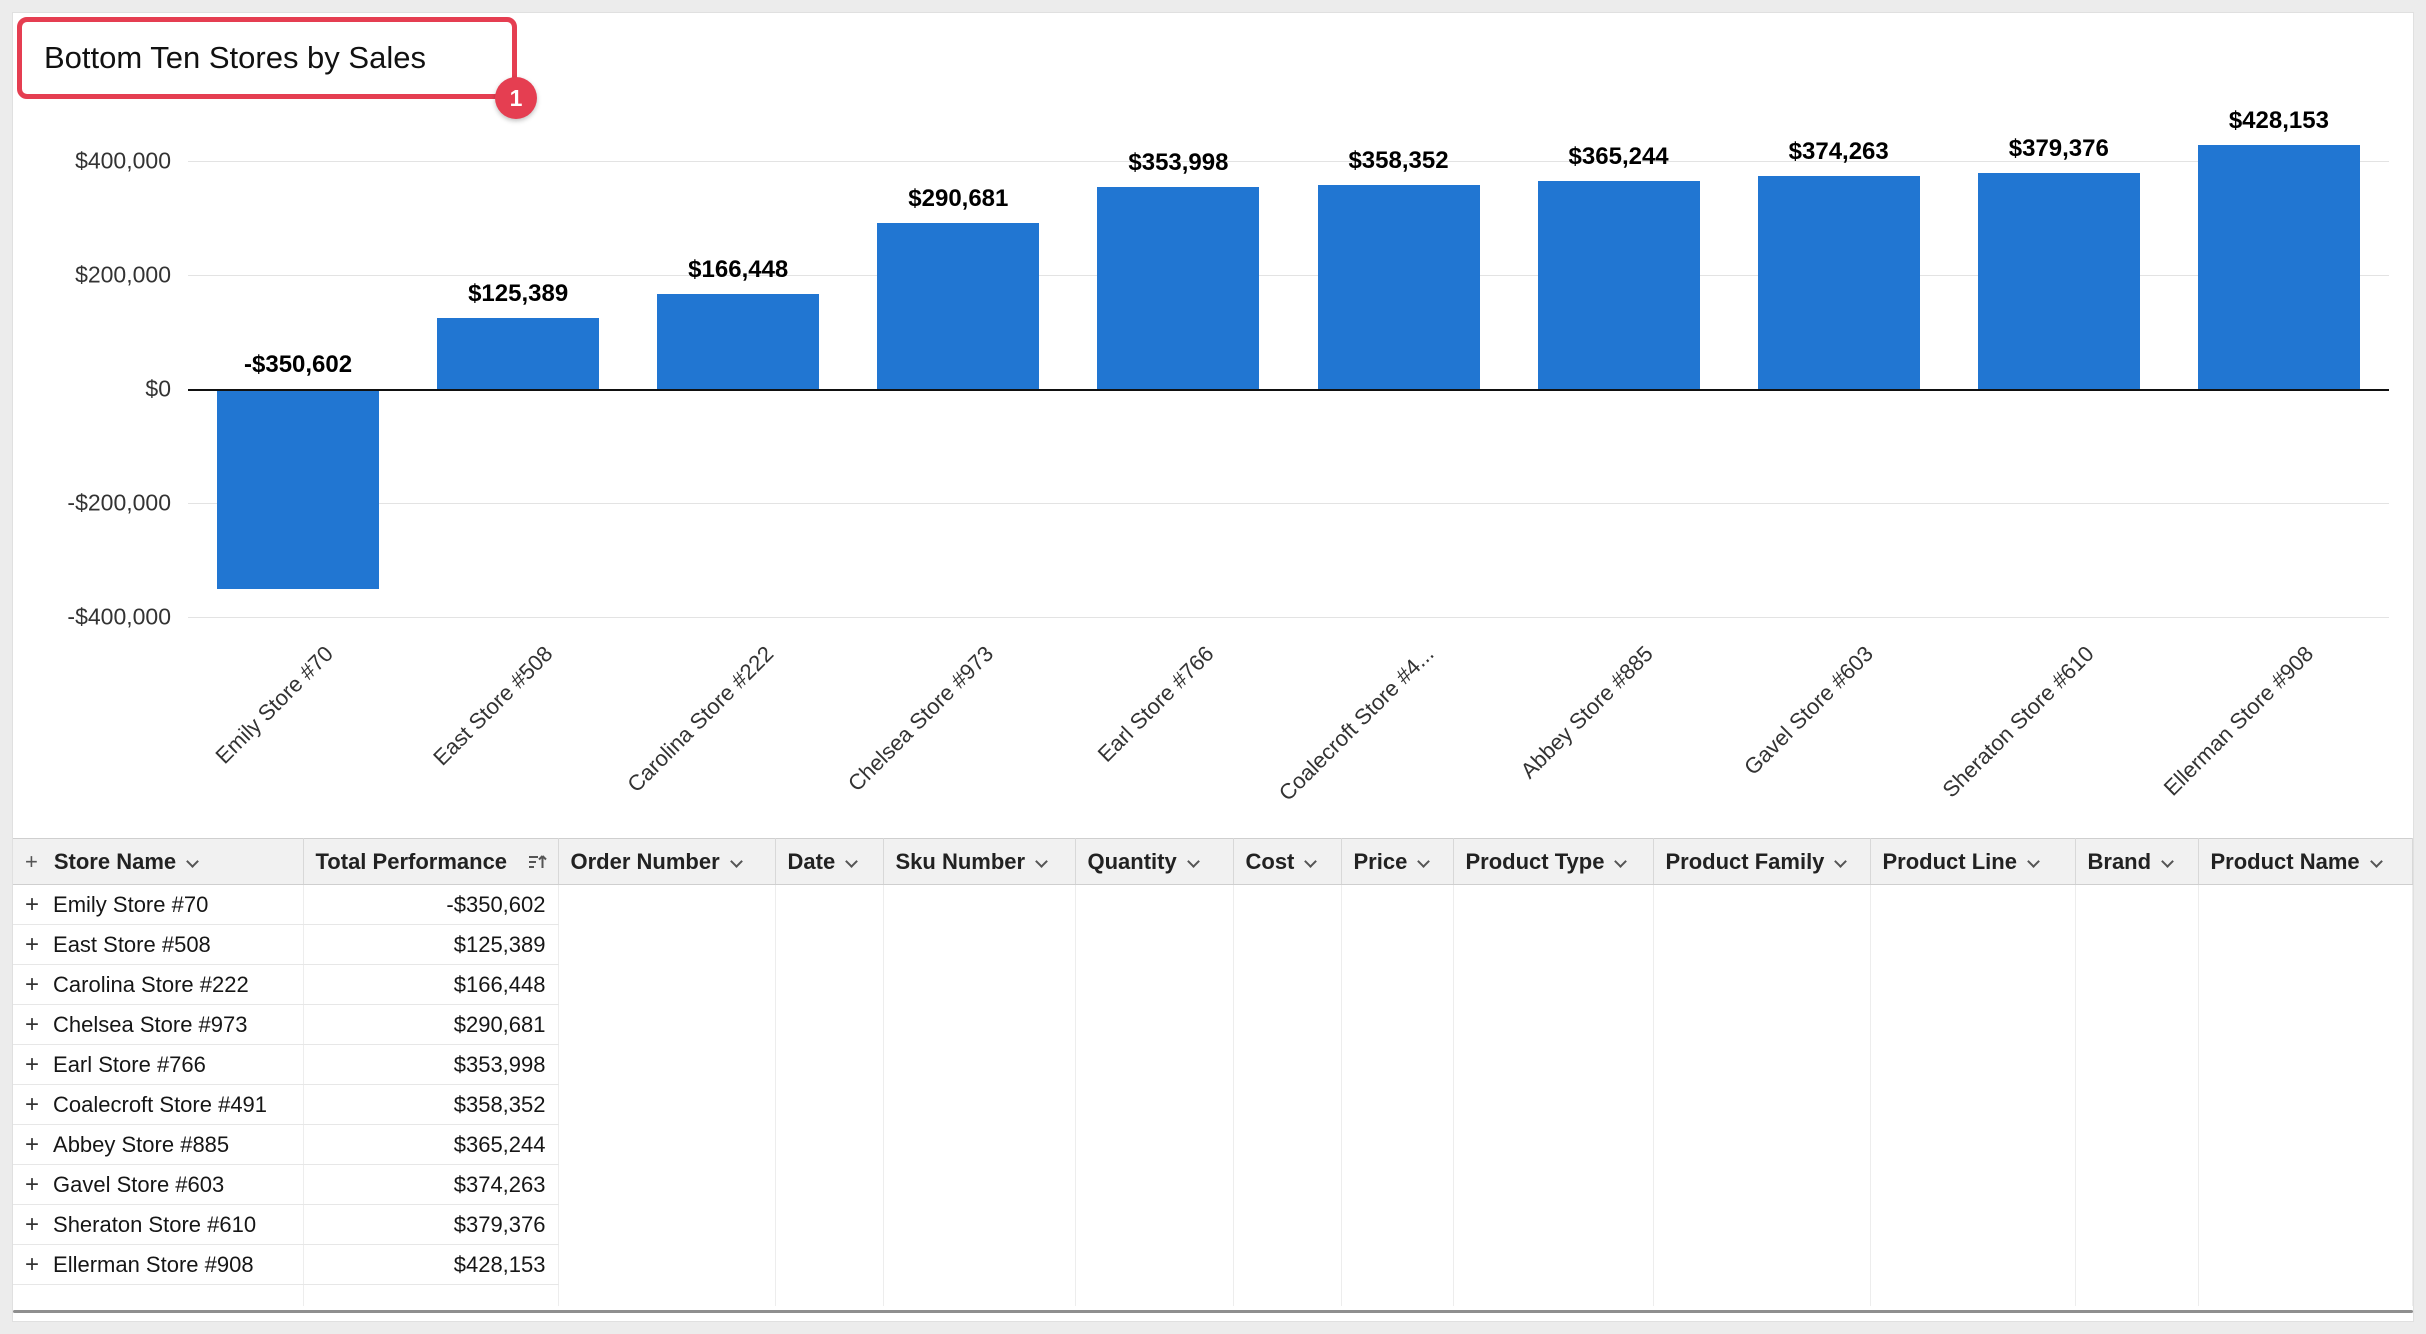 The image size is (2426, 1334). Describe the element at coordinates (158, 984) in the screenshot. I see `store-name-cell: + Carolina Store #222` at that location.